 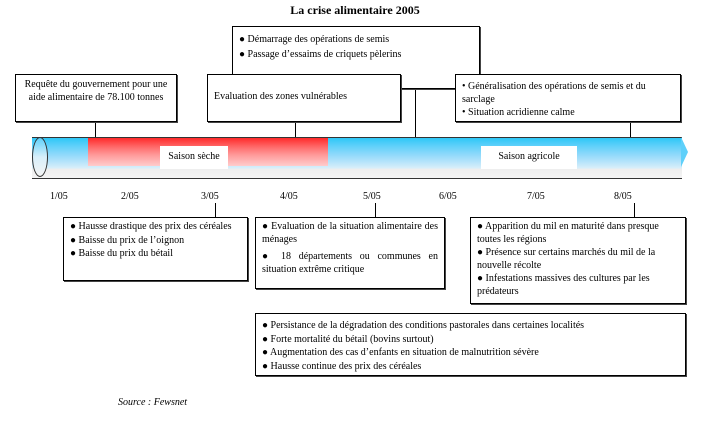 I want to click on month-label: 6/05, so click(x=448, y=196).